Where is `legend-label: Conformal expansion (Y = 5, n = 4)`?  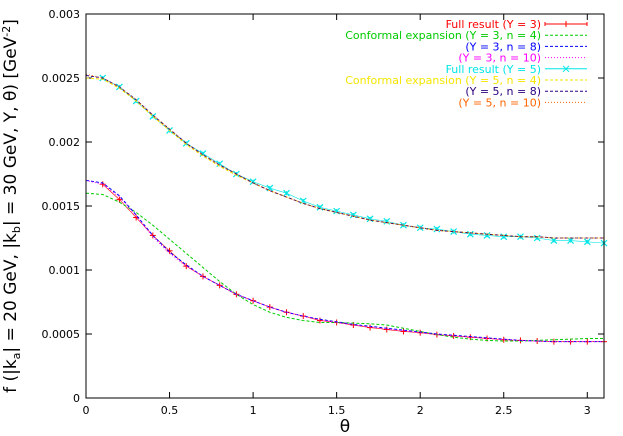
legend-label: Conformal expansion (Y = 5, n = 4) is located at coordinates (443, 80).